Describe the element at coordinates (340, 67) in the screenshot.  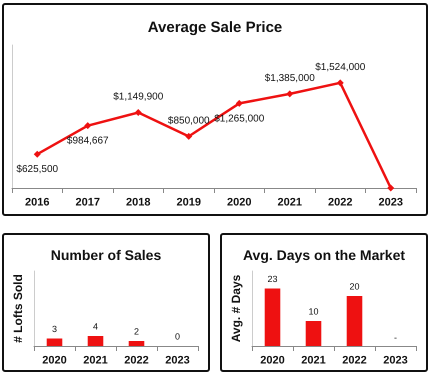
I see `data-label: $1,524,000` at that location.